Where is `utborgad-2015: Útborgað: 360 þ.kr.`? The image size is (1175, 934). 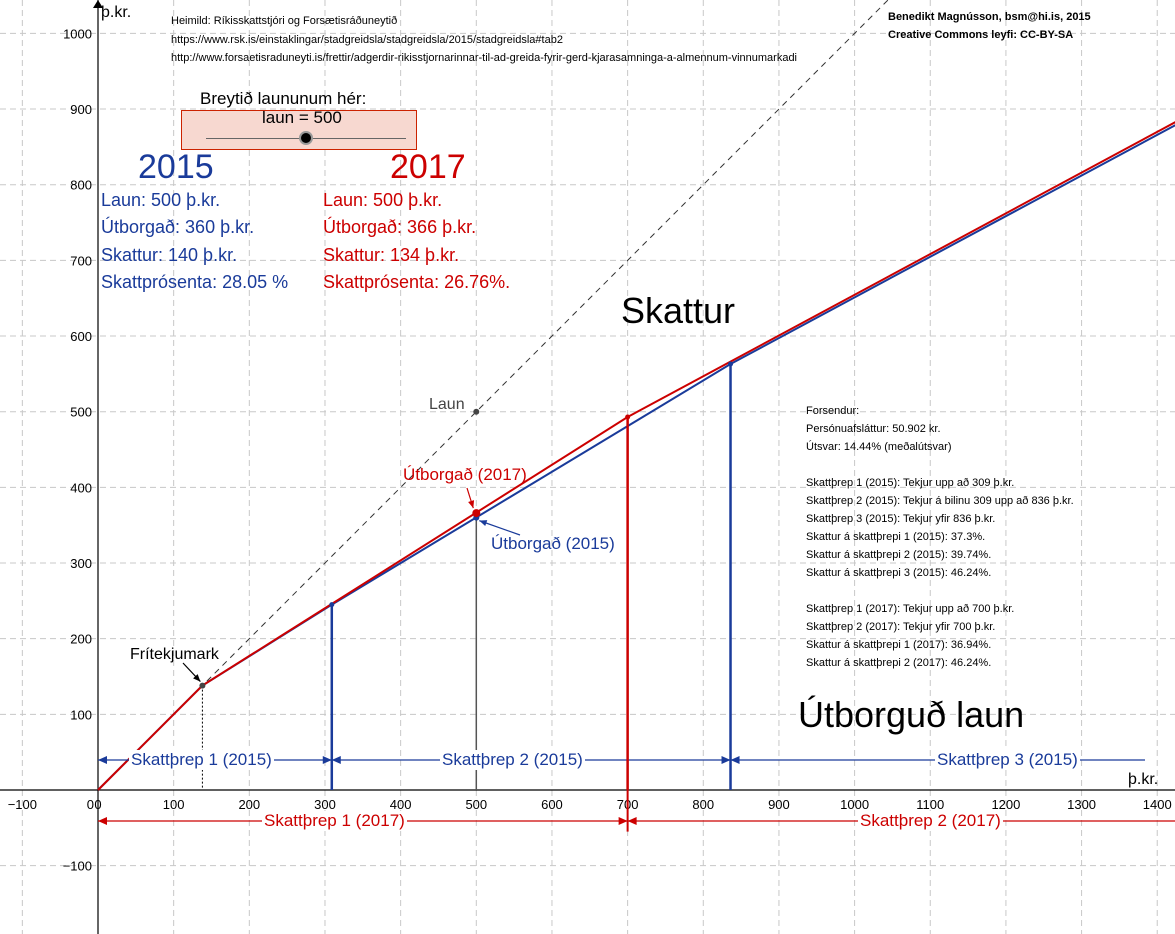
utborgad-2015: Útborgað: 360 þ.kr. is located at coordinates (178, 227).